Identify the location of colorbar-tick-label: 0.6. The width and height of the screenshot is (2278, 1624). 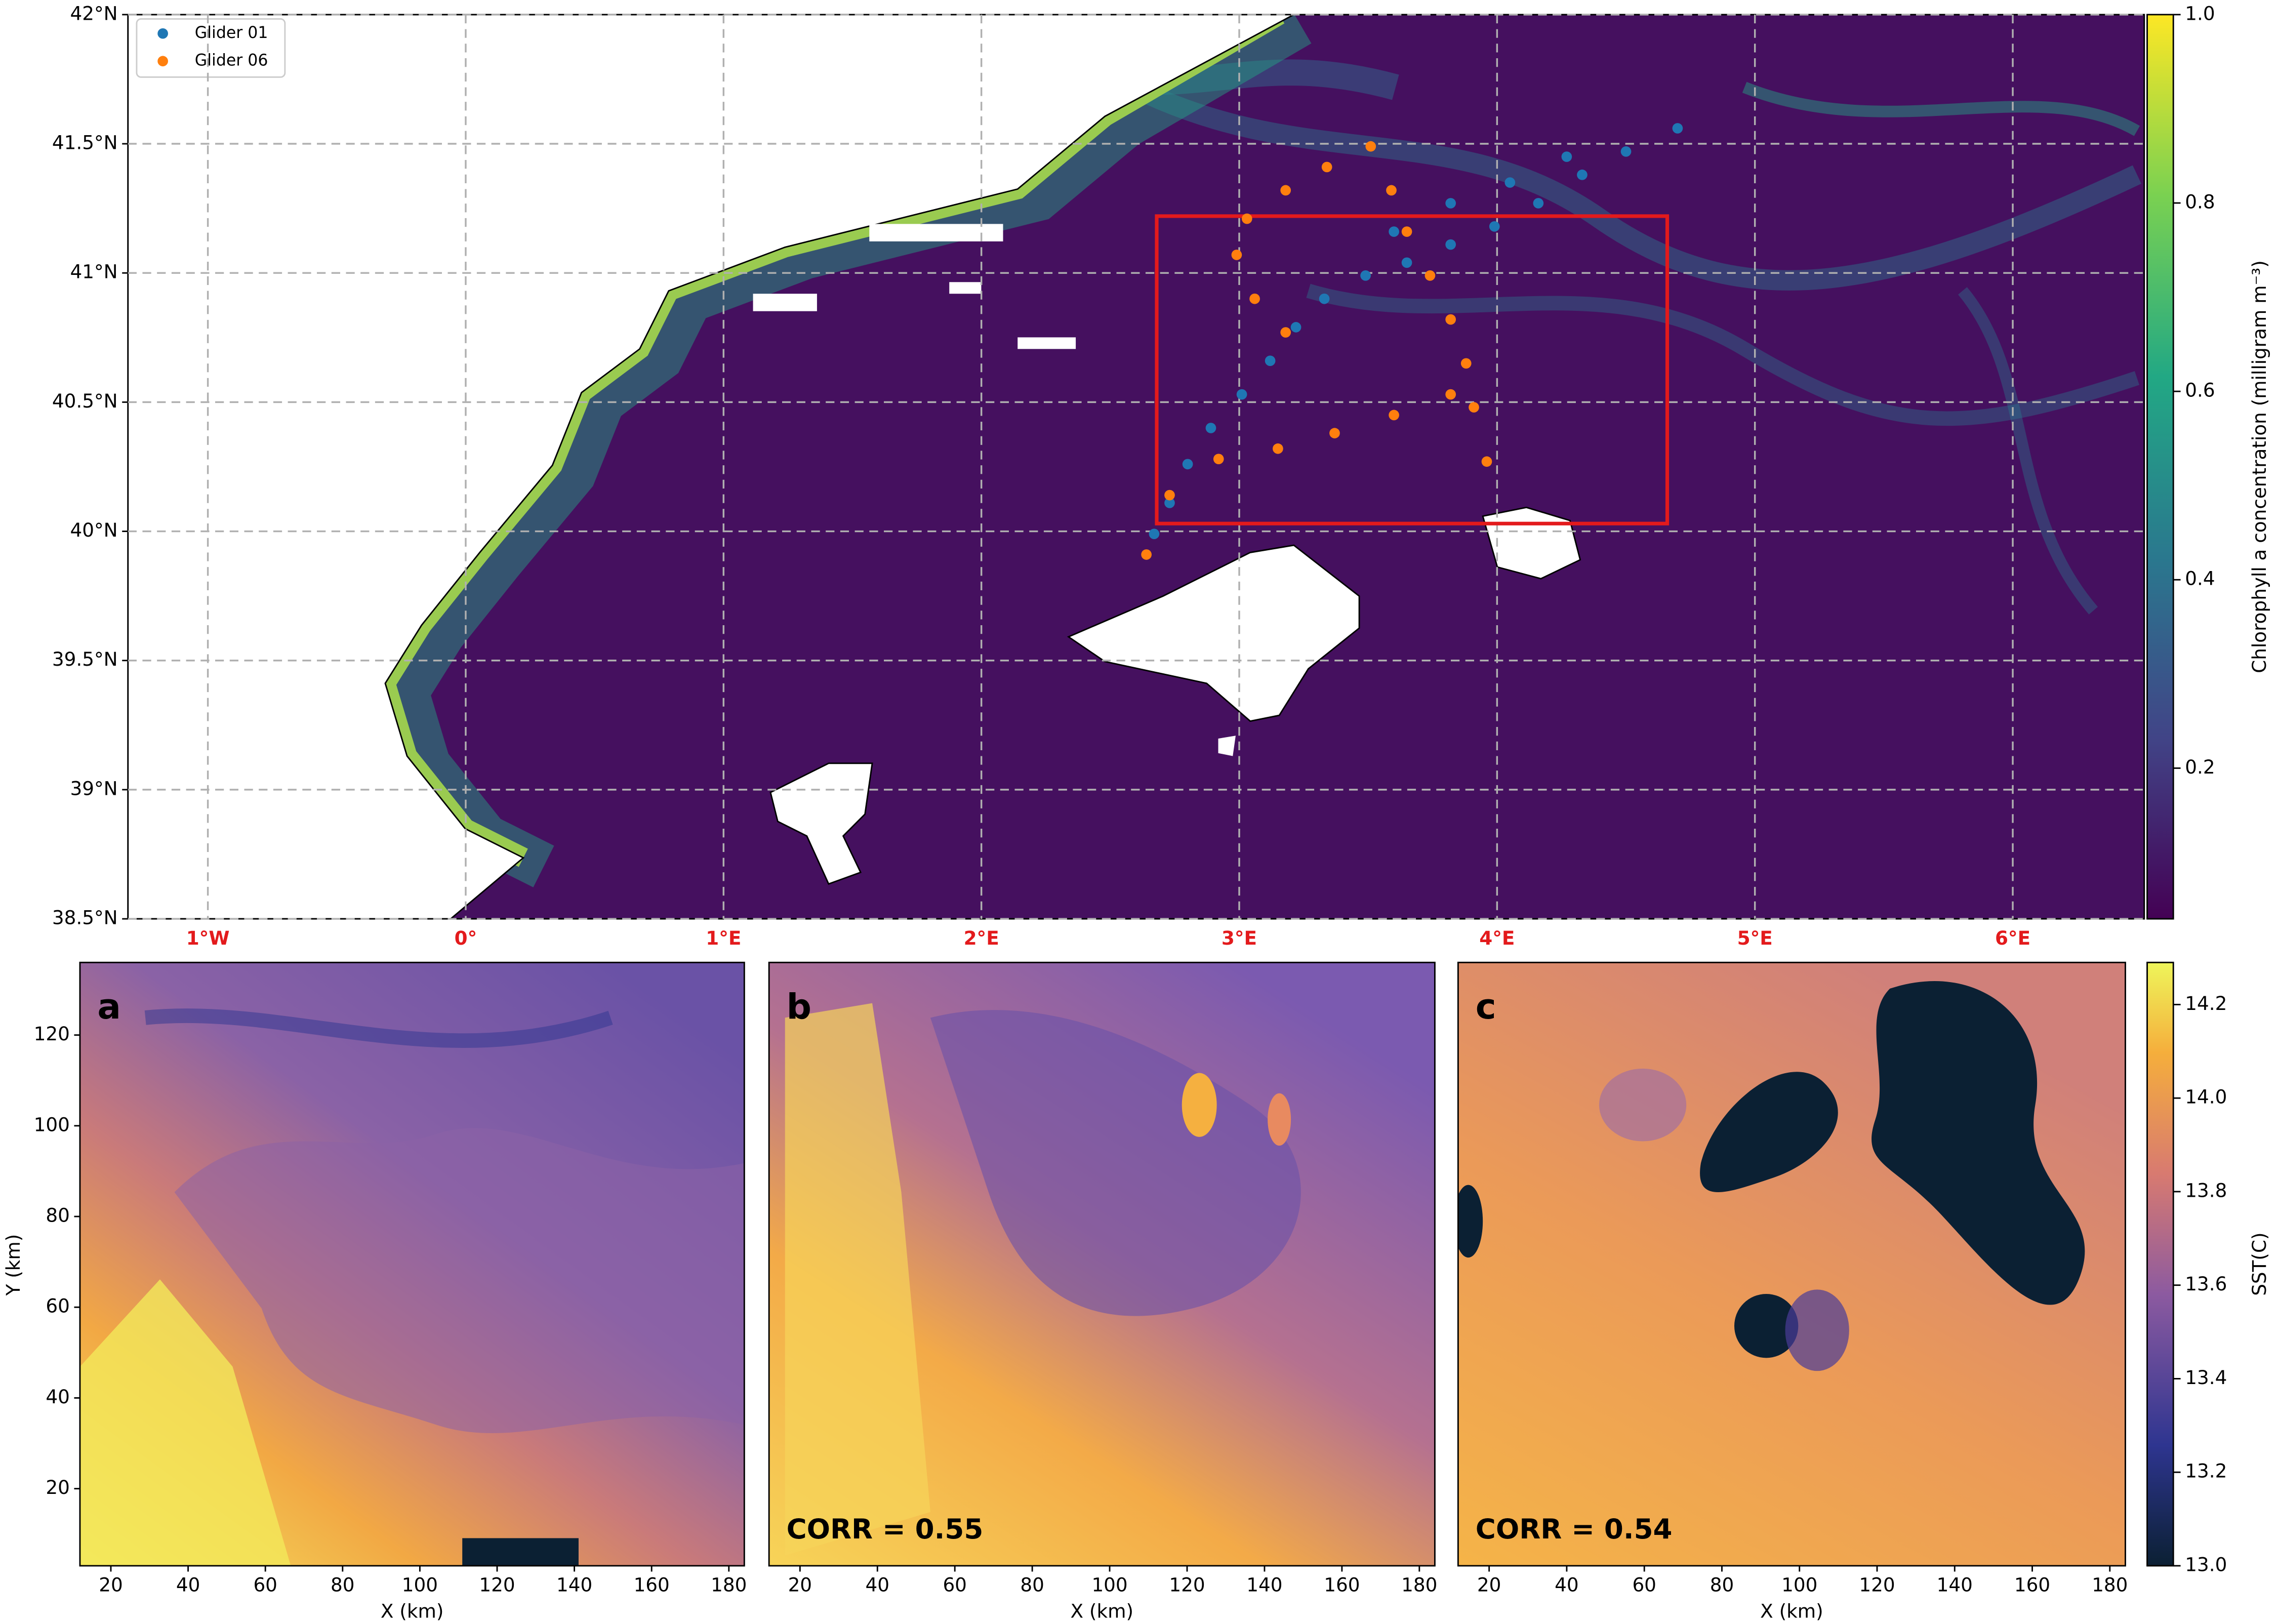
(2200, 390).